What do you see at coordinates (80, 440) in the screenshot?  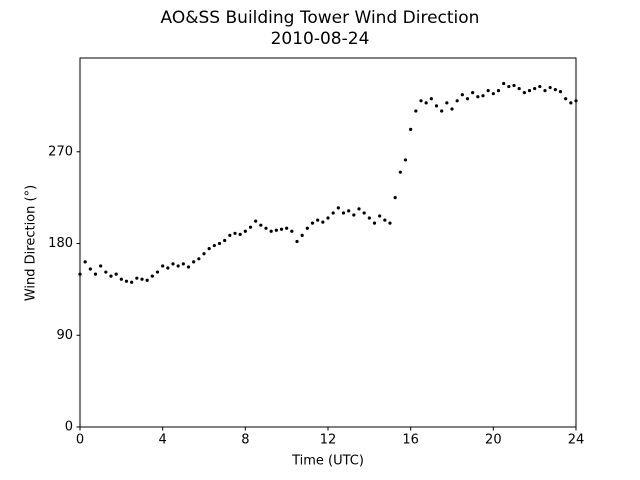 I see `x-tick-label: 0` at bounding box center [80, 440].